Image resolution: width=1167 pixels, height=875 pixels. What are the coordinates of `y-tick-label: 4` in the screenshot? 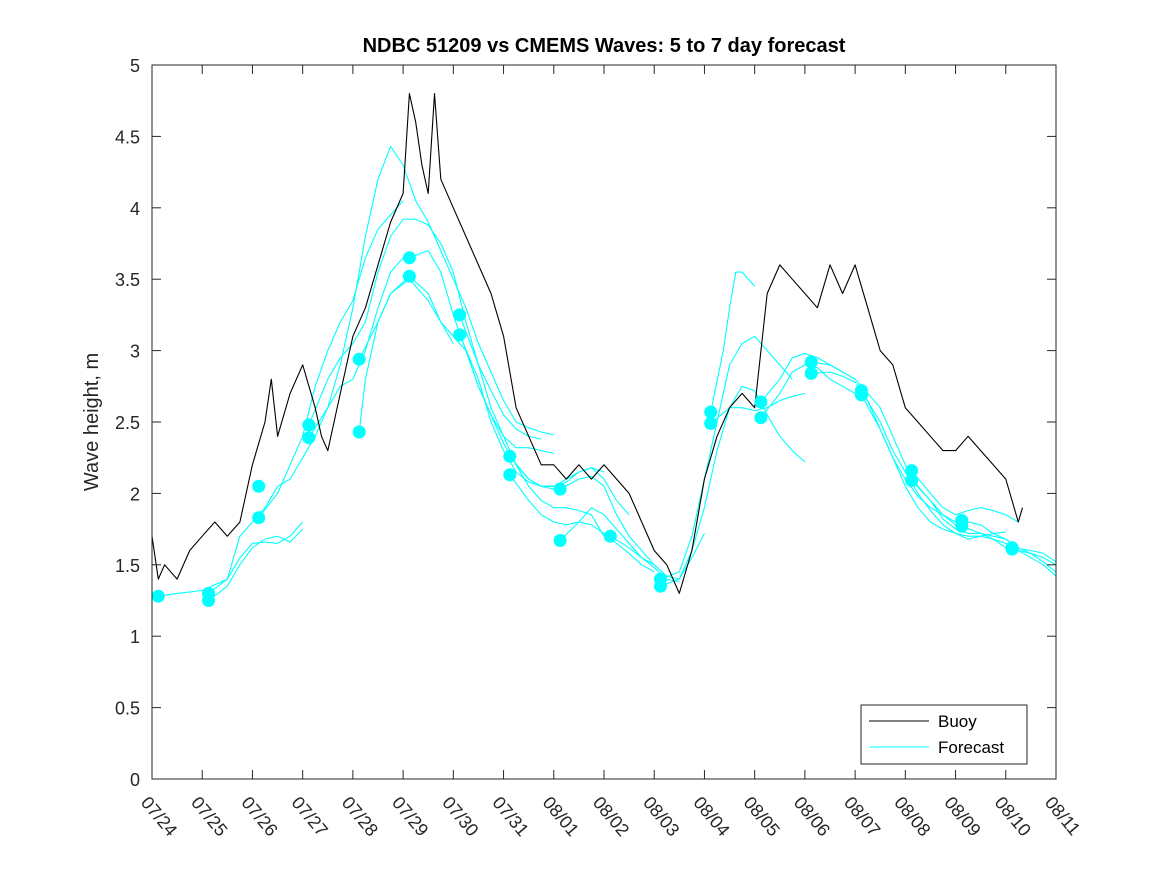 It's located at (135, 209).